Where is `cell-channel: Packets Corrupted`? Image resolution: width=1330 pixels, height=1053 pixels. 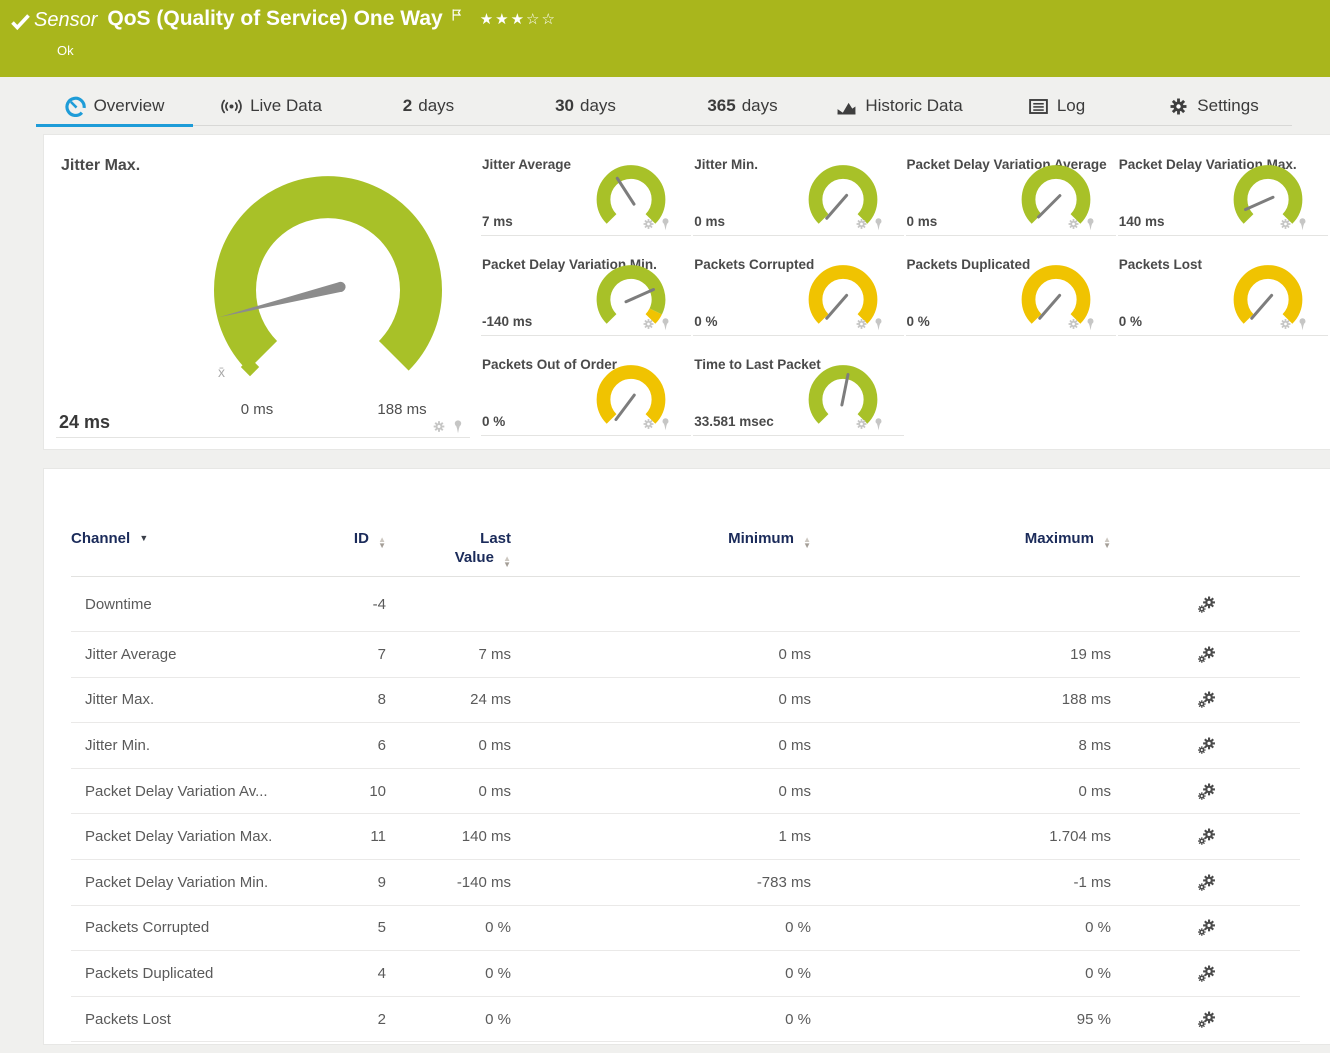
cell-channel: Packets Corrupted is located at coordinates (147, 928).